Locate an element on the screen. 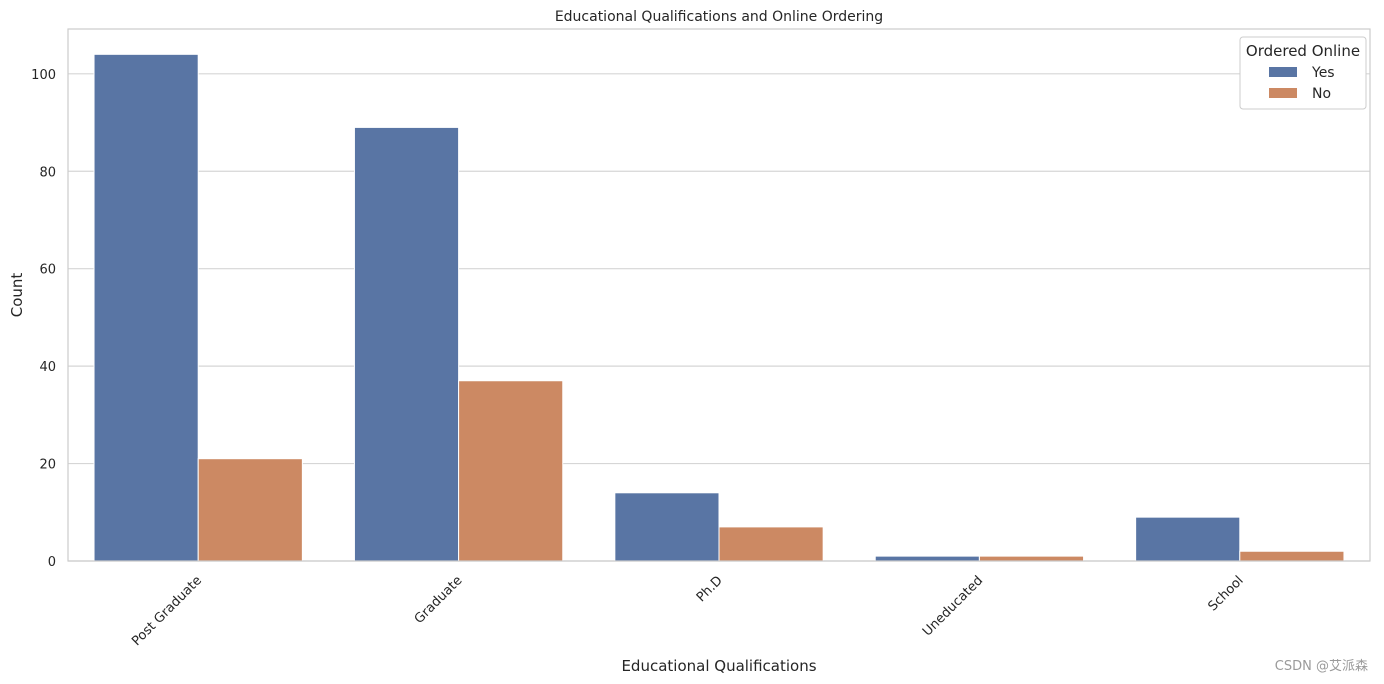  legend-label: No is located at coordinates (1321, 94).